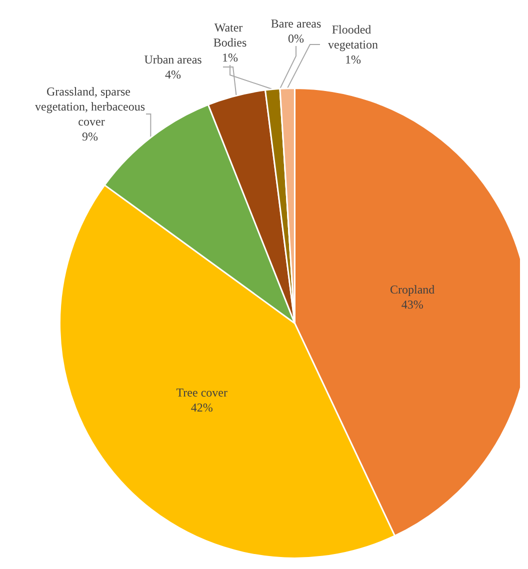  Describe the element at coordinates (173, 59) in the screenshot. I see `slice-label: Urban areas` at that location.